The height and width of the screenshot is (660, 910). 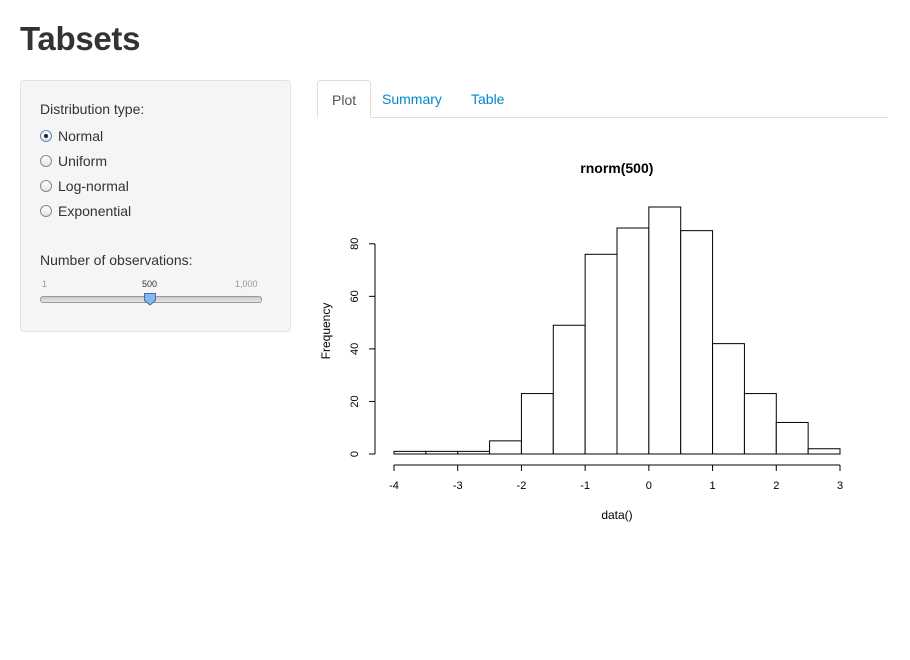 I want to click on radio-label: Normal, so click(x=81, y=136).